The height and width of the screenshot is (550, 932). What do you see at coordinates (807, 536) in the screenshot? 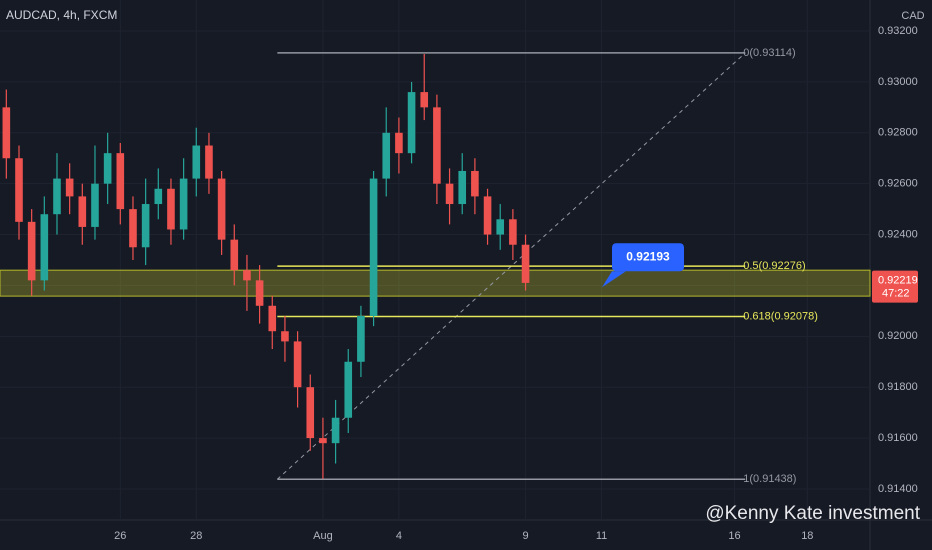
I see `x-tick-label: 18` at bounding box center [807, 536].